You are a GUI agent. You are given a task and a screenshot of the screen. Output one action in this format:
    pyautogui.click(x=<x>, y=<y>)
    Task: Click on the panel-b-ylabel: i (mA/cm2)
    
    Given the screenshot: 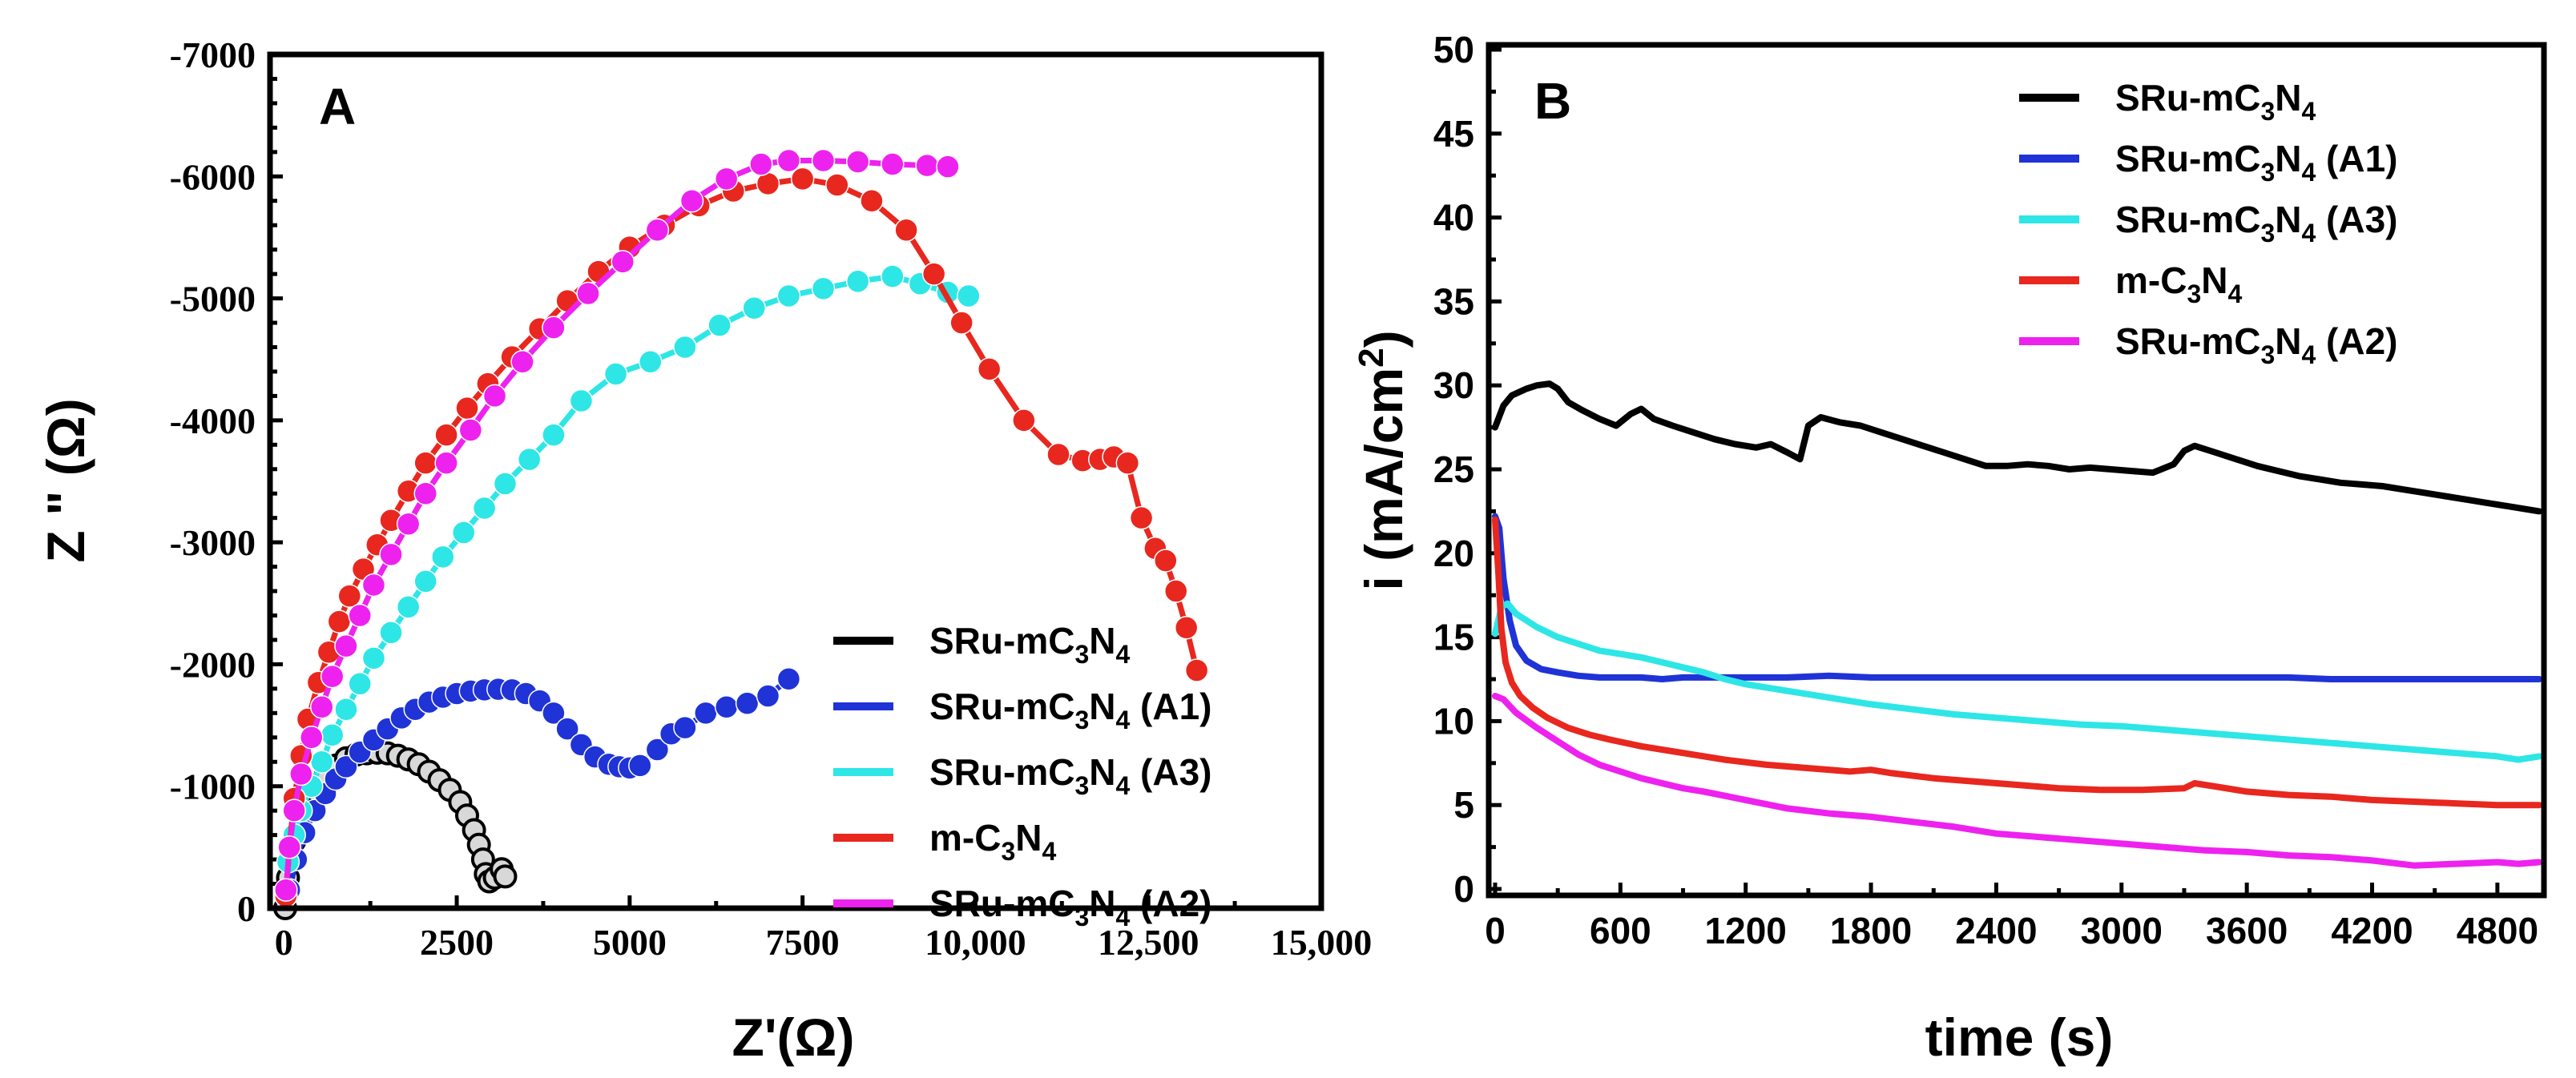 What is the action you would take?
    pyautogui.click(x=1382, y=460)
    